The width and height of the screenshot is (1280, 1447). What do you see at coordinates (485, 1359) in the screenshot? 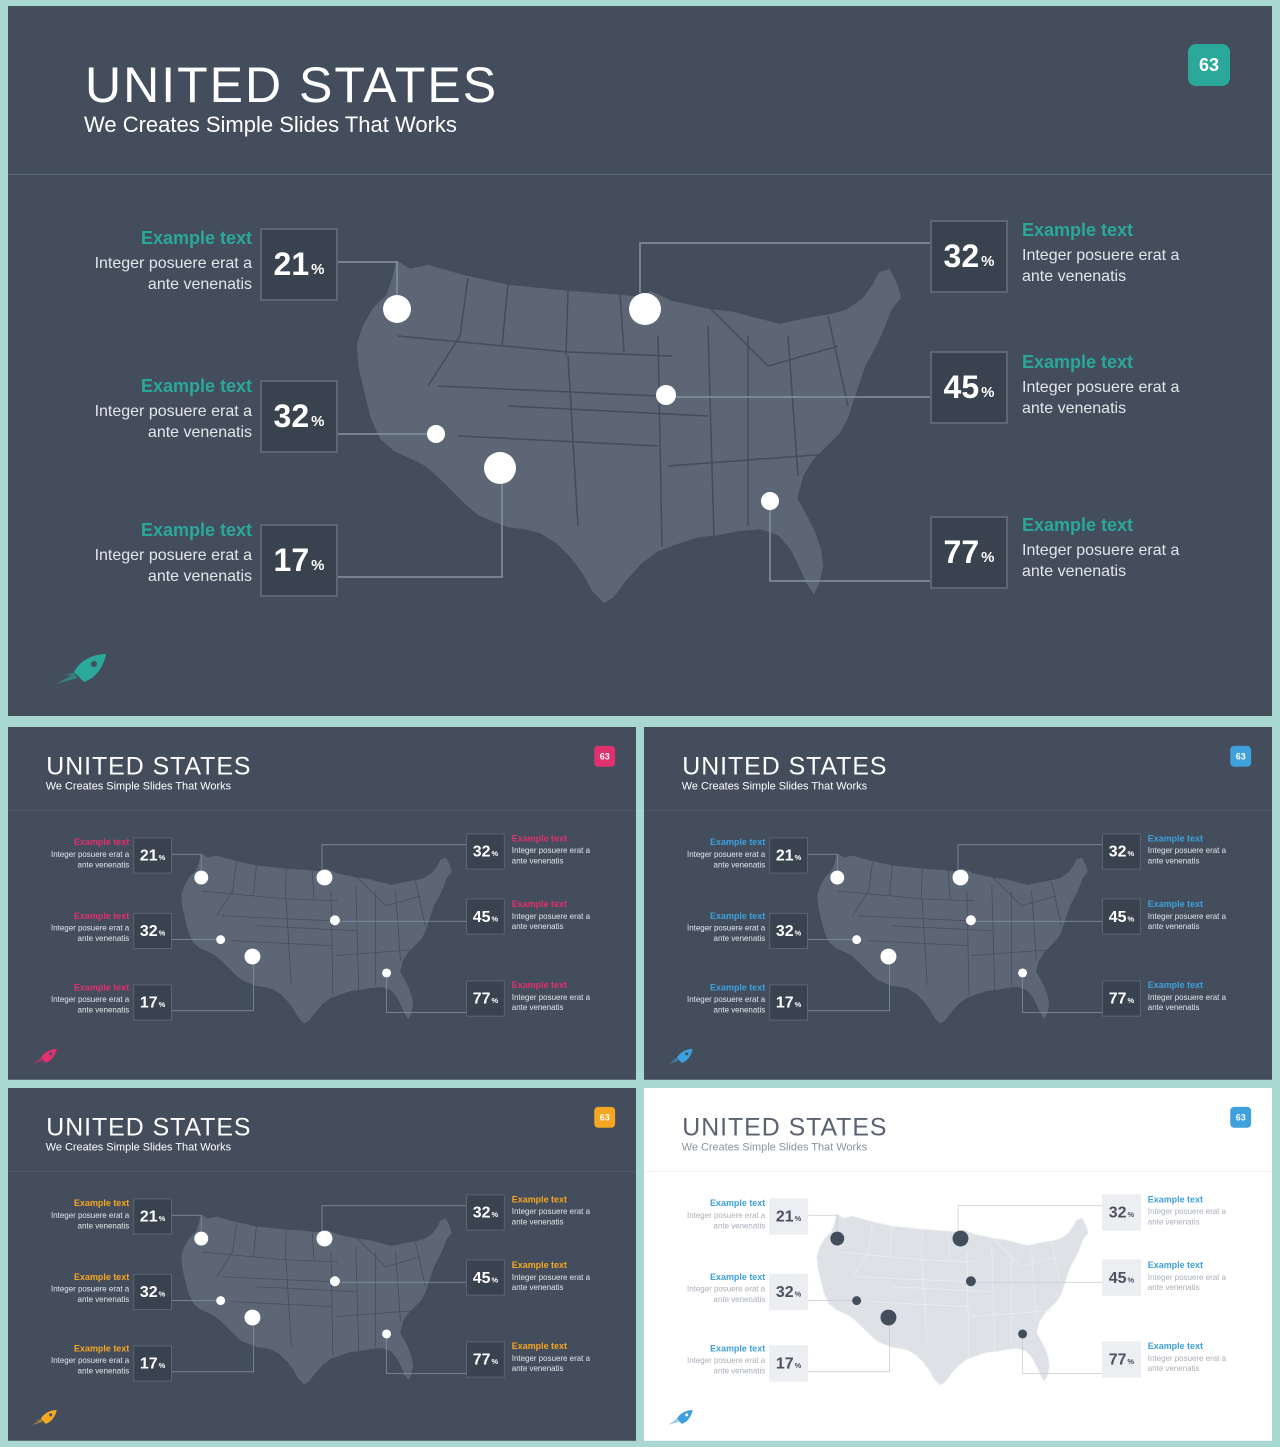
I see `stat-box: 77%` at bounding box center [485, 1359].